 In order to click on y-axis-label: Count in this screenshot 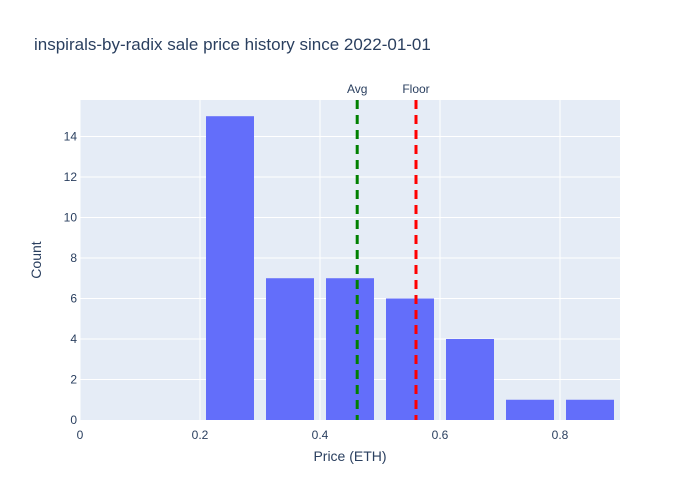, I will do `click(36, 259)`.